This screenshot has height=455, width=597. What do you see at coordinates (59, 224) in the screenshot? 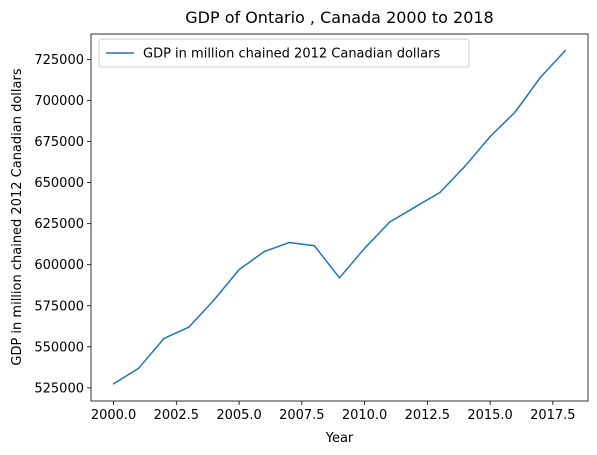
I see `y-tick-label: 625000` at bounding box center [59, 224].